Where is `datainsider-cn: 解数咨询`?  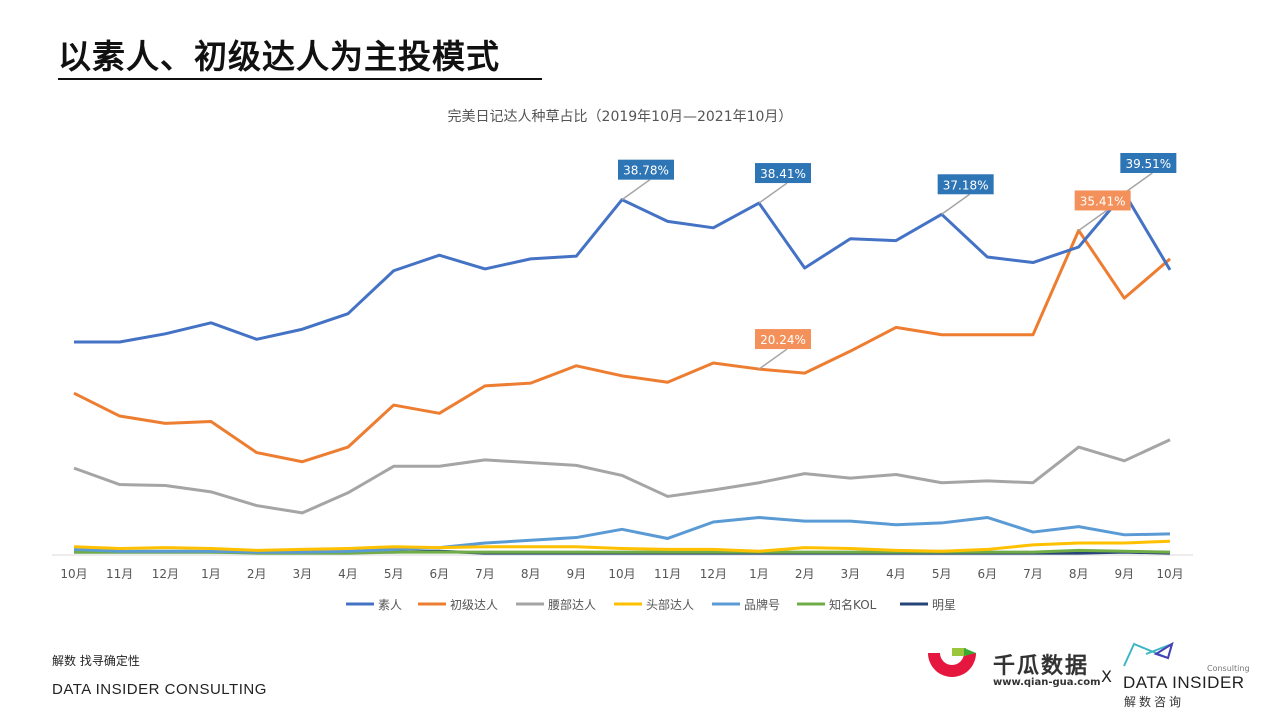 datainsider-cn: 解数咨询 is located at coordinates (1154, 702).